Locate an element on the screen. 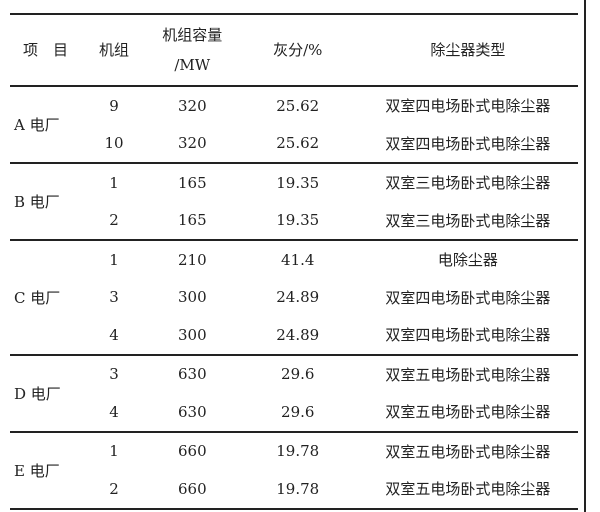 This screenshot has height=512, width=600. table-row: 4 630 29.6 双室五电场卧式电除尘器 is located at coordinates (294, 412).